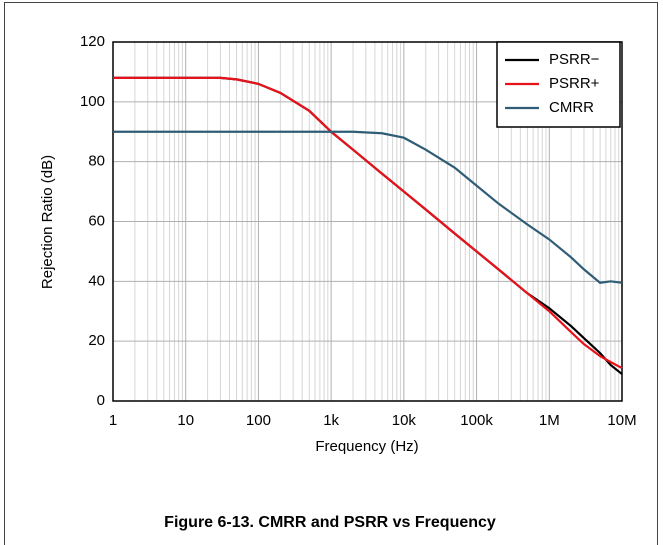 The width and height of the screenshot is (663, 545). I want to click on x-tick-label: 10k, so click(404, 420).